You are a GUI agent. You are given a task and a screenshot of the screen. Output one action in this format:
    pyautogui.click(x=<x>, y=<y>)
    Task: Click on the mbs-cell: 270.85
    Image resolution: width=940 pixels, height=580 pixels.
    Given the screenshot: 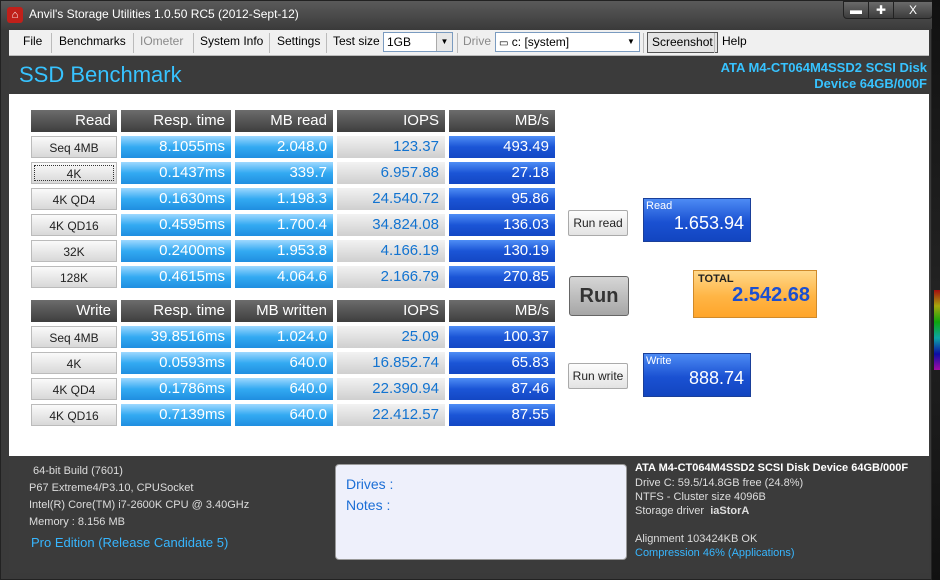 What is the action you would take?
    pyautogui.click(x=502, y=277)
    